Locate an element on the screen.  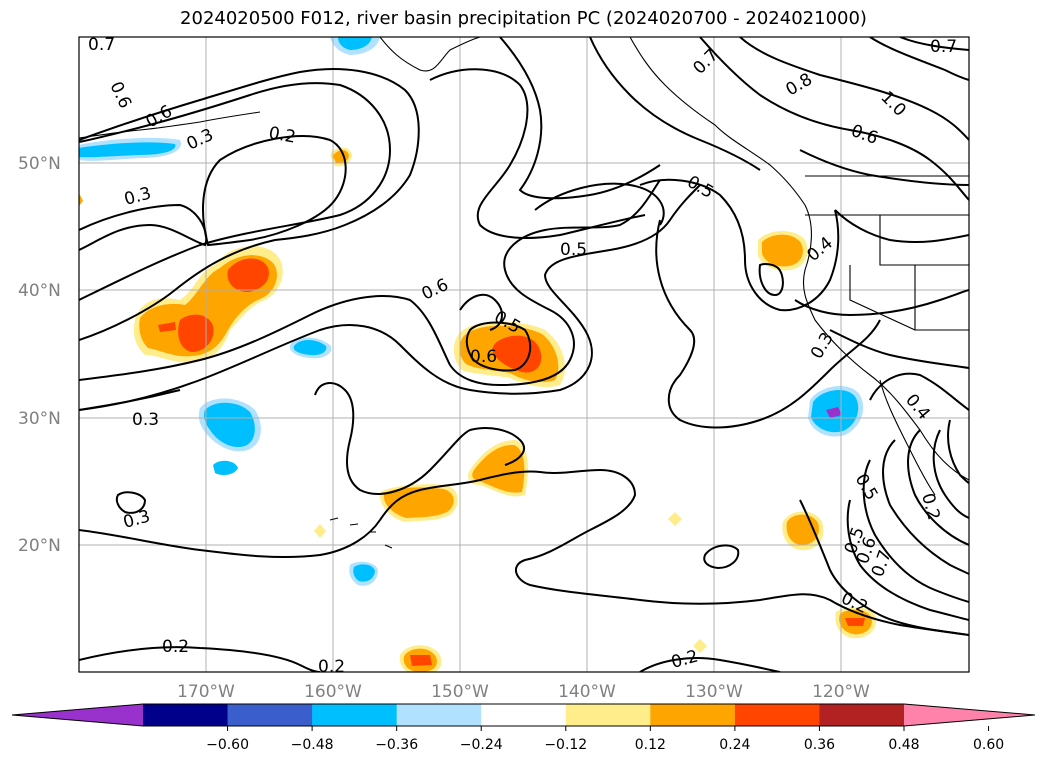
lat-label: 30°N is located at coordinates (39, 419).